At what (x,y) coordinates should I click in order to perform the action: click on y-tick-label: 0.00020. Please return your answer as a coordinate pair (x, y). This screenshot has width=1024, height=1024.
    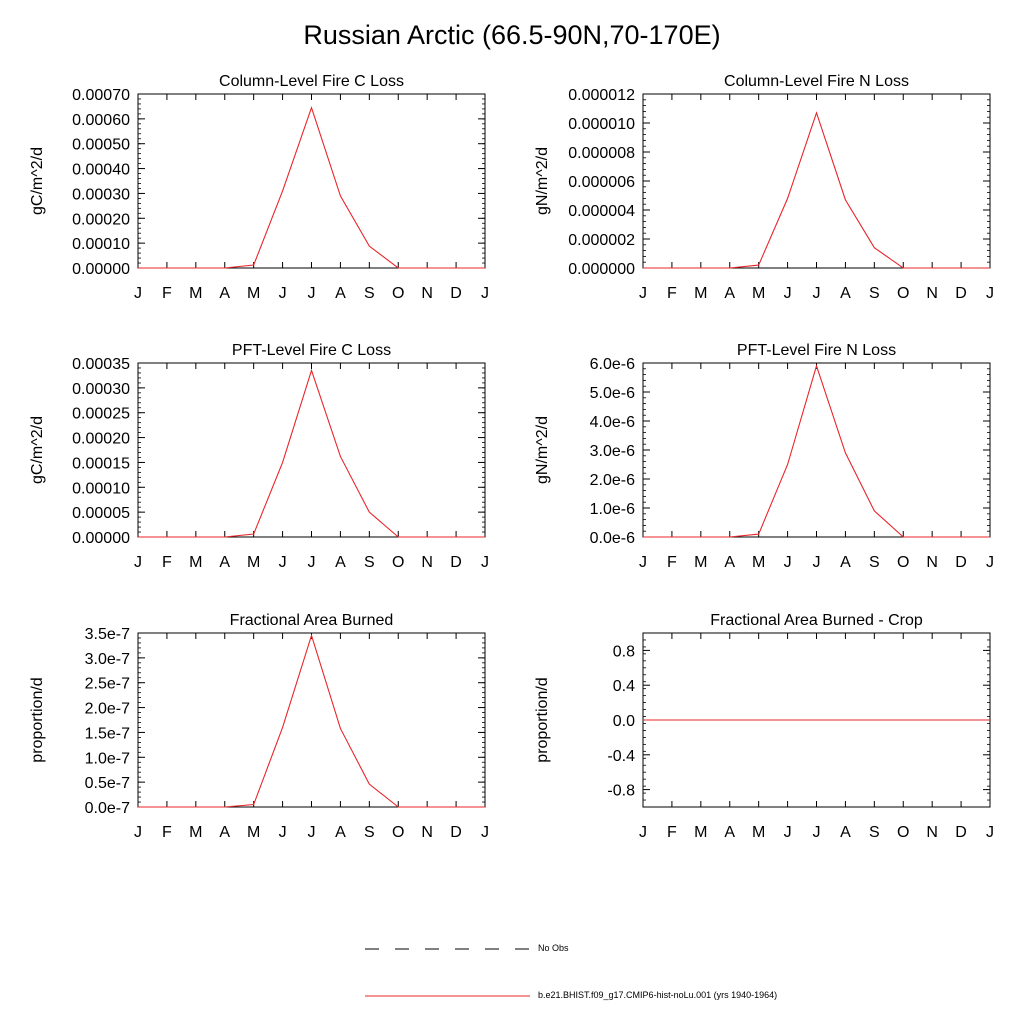
    Looking at the image, I should click on (101, 219).